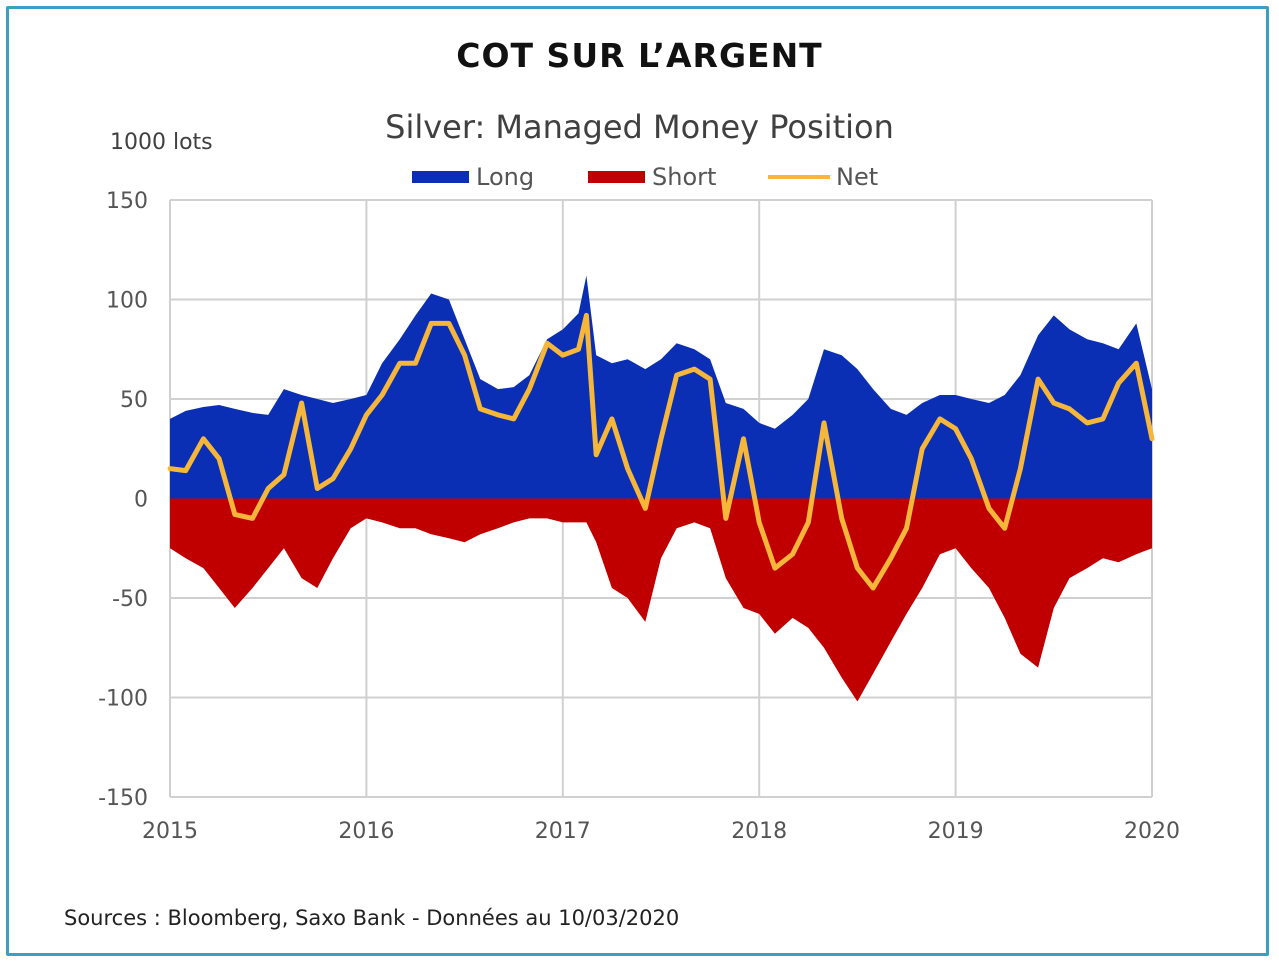 This screenshot has width=1279, height=965. Describe the element at coordinates (1152, 831) in the screenshot. I see `x-tick-label: 2020` at that location.